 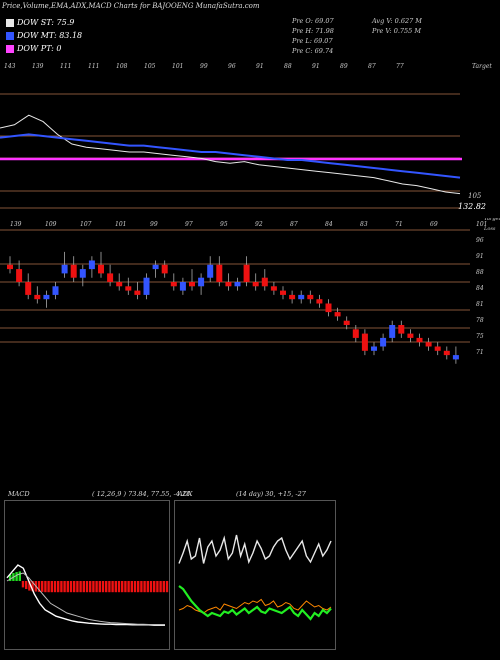 What do you see at coordinates (38, 66) in the screenshot?
I see `ema-top-label: 139` at bounding box center [38, 66].